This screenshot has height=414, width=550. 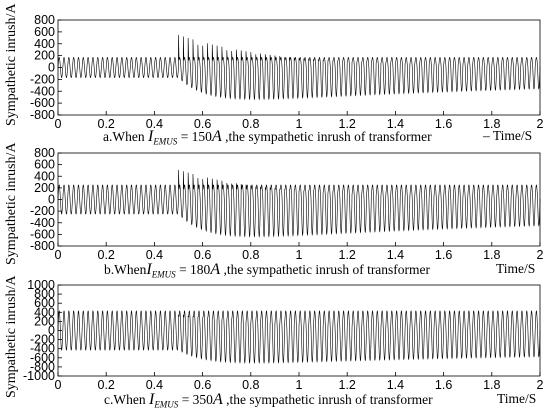 What do you see at coordinates (508, 135) in the screenshot?
I see `x-axis-label: – Time/S` at bounding box center [508, 135].